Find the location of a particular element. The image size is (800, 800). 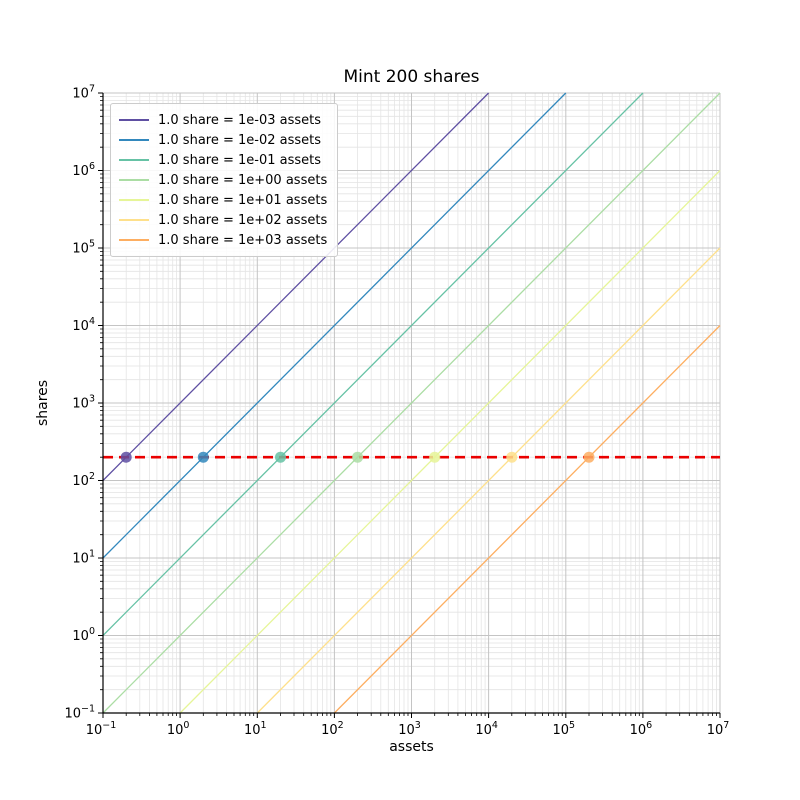

y-tick-label: 10⁴ is located at coordinates (83, 325).